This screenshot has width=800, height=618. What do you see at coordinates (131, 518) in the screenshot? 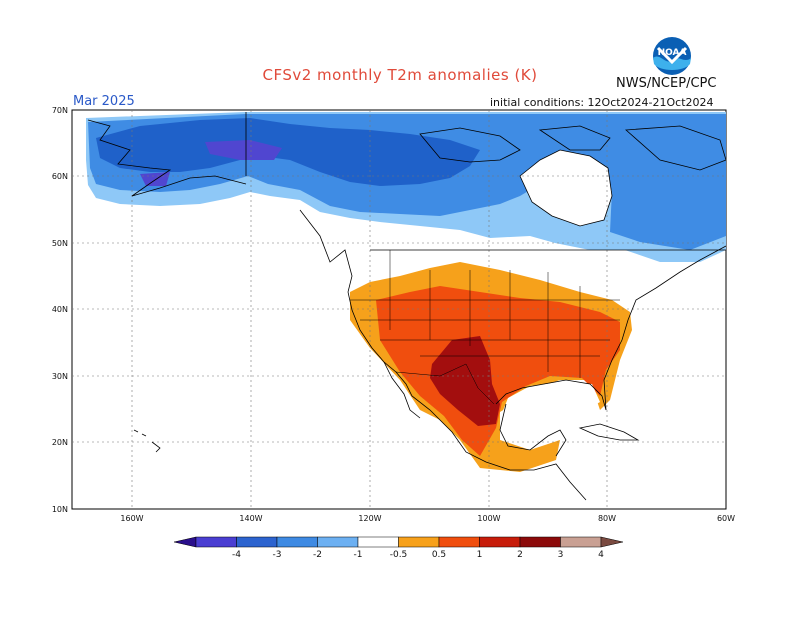
I see `lon-label: 160W` at bounding box center [131, 518].